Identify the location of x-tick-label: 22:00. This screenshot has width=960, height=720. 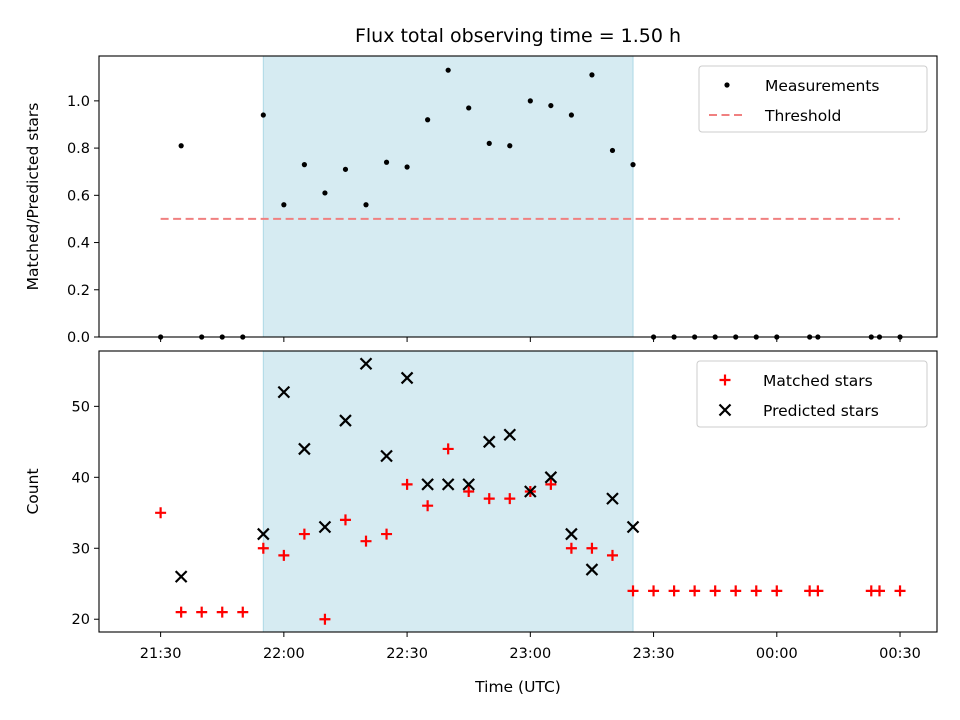
(284, 654).